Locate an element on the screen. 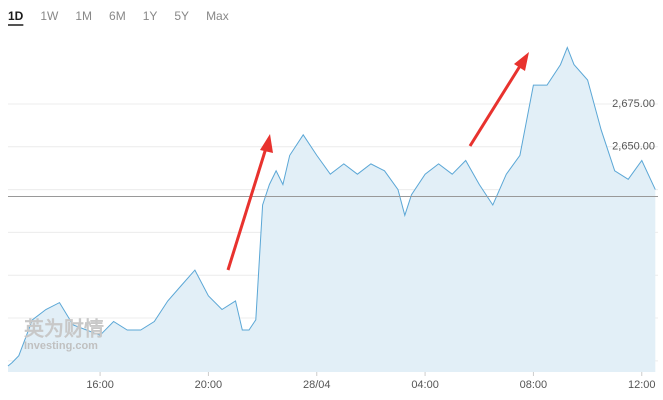 This screenshot has width=663, height=400. range-tab: 1Y is located at coordinates (150, 16).